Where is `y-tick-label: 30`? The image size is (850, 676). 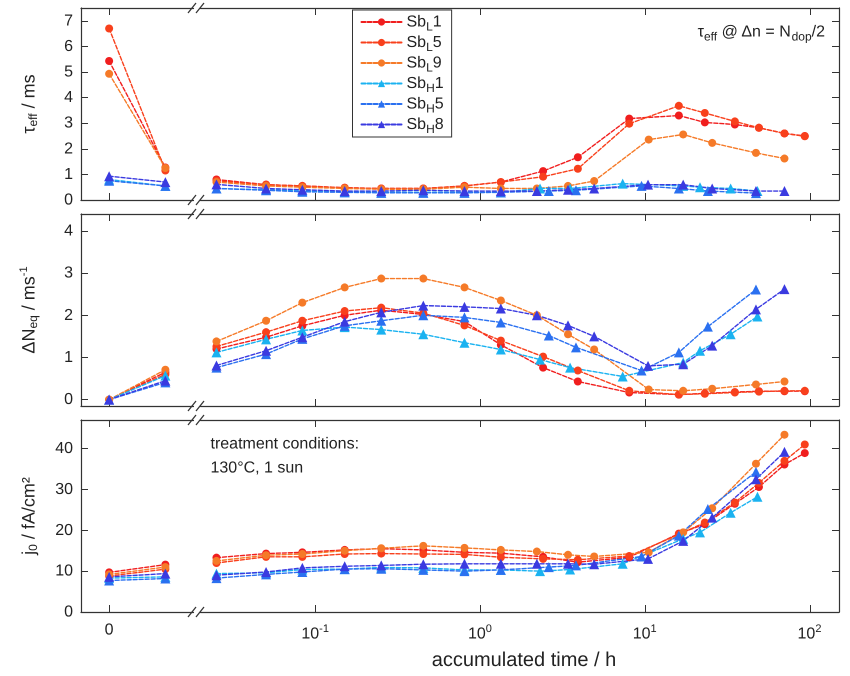 y-tick-label: 30 is located at coordinates (64, 489).